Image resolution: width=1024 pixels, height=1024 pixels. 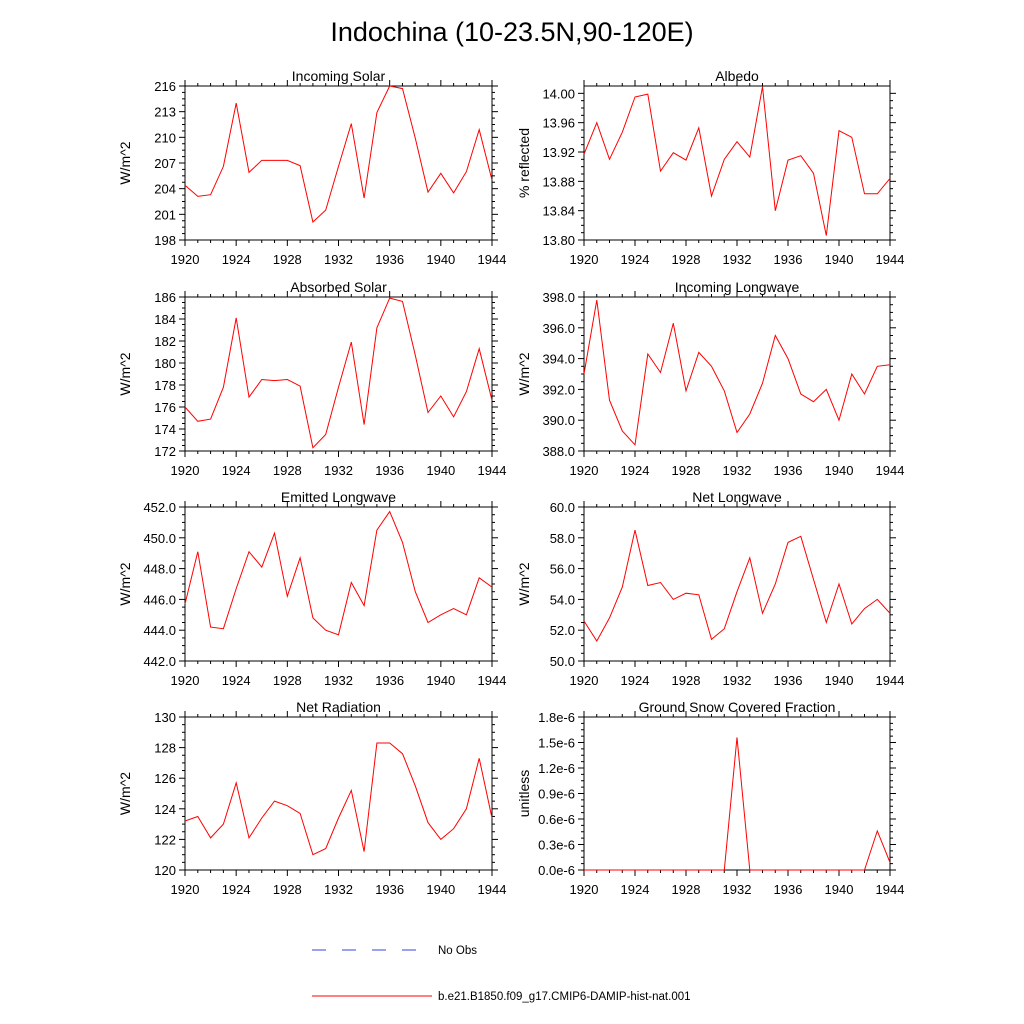 What do you see at coordinates (159, 630) in the screenshot?
I see `y-tick-label: 444.0` at bounding box center [159, 630].